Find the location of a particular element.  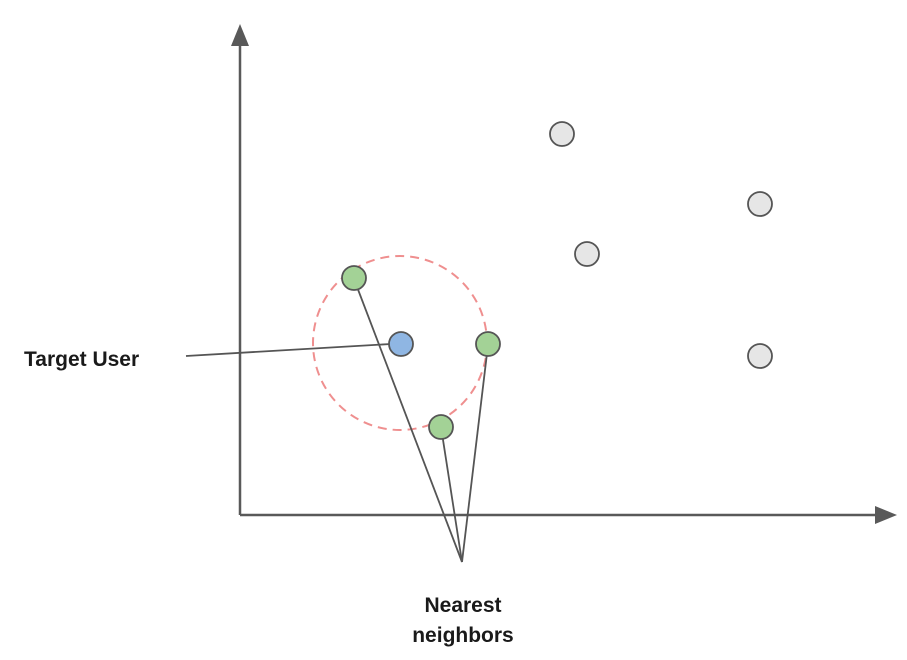

target-user-label: Target User is located at coordinates (81, 359).